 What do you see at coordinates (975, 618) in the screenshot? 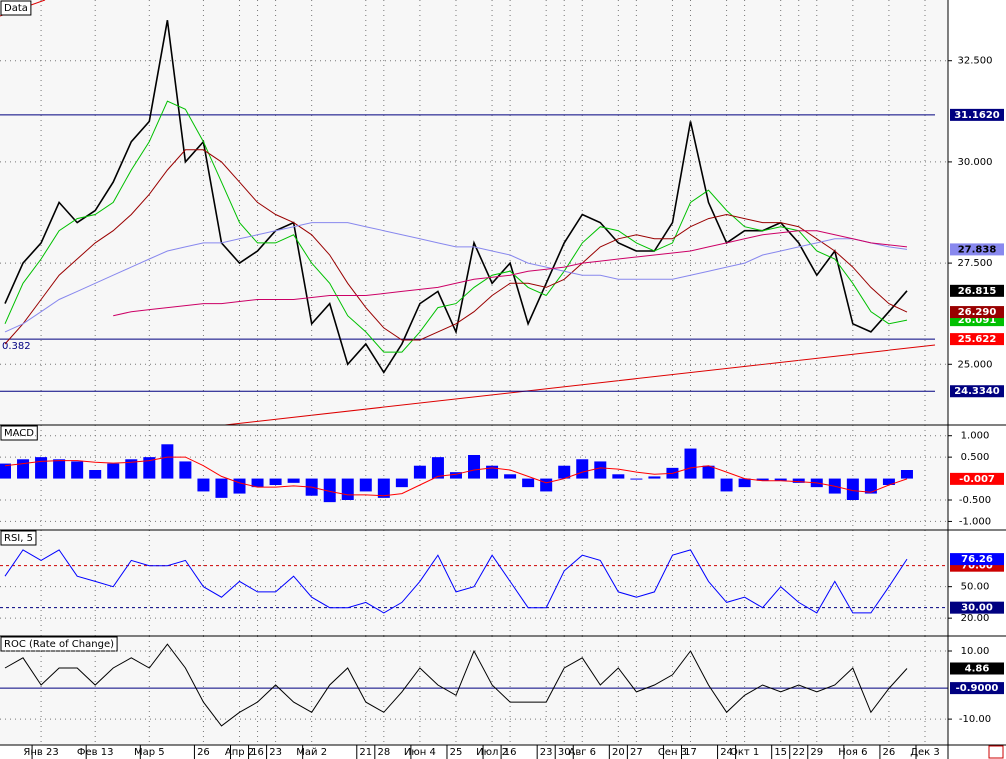
I see `y-tick-label: 20.00` at bounding box center [975, 618].